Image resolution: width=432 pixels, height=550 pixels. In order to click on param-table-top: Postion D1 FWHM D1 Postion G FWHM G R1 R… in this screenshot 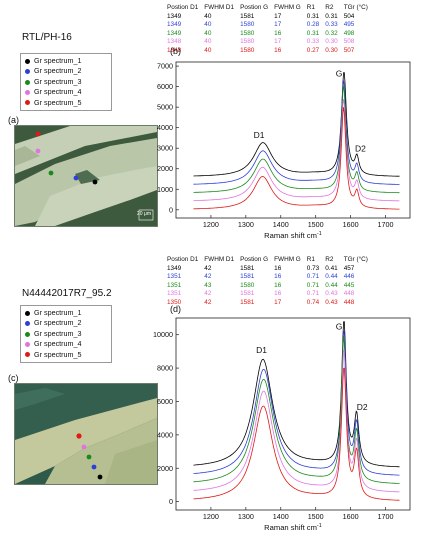, I will do `click(267, 30)`.